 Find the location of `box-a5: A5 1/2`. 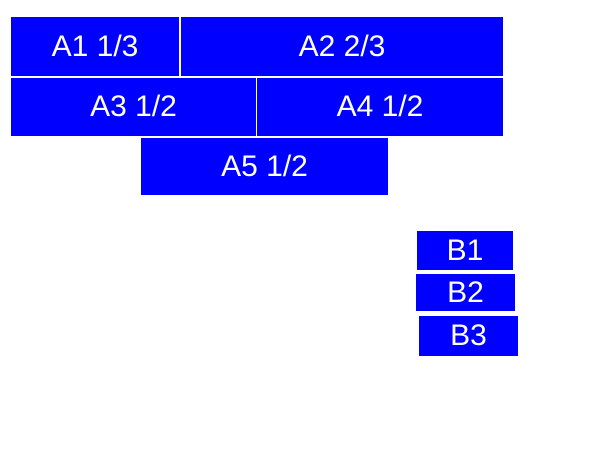

box-a5: A5 1/2 is located at coordinates (264, 166).